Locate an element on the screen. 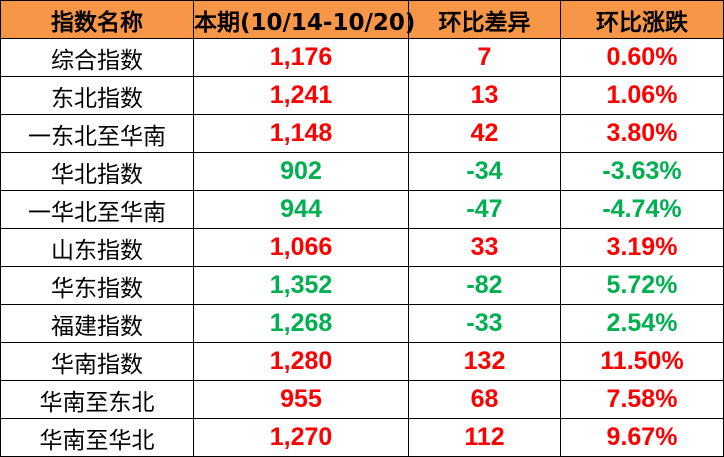  pct-cell: 3.80% is located at coordinates (642, 133).